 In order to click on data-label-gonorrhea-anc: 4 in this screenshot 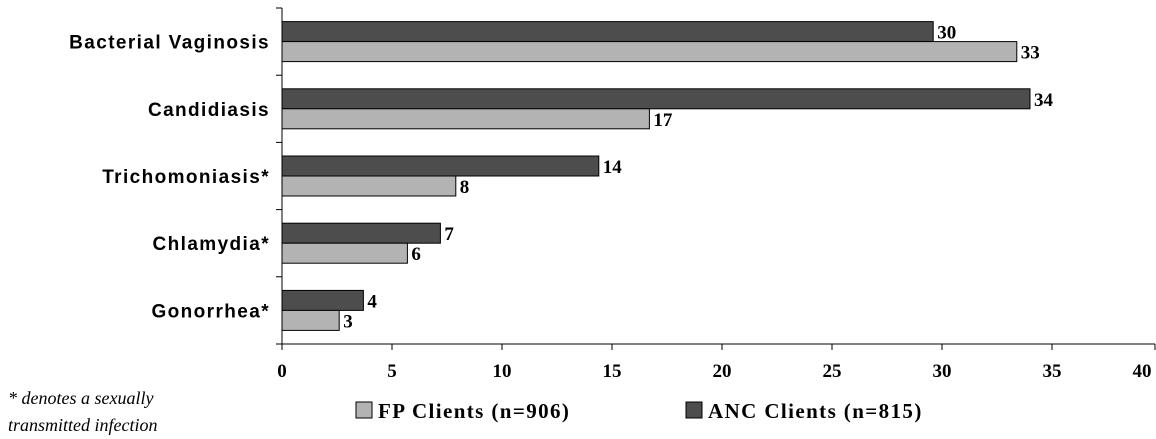, I will do `click(372, 301)`.